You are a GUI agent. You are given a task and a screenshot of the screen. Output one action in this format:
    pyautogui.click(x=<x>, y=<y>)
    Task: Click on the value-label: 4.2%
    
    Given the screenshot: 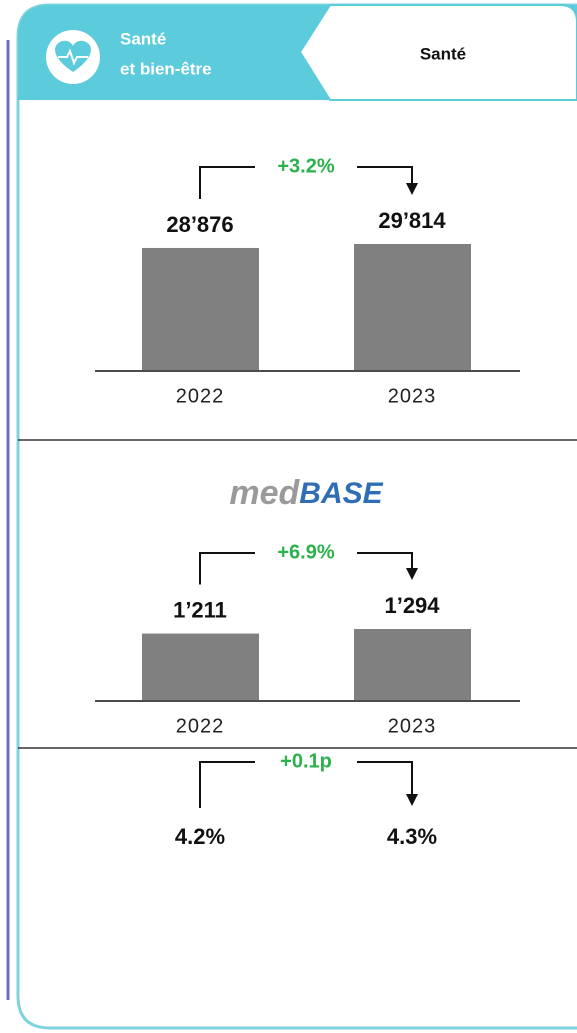 What is the action you would take?
    pyautogui.click(x=200, y=836)
    